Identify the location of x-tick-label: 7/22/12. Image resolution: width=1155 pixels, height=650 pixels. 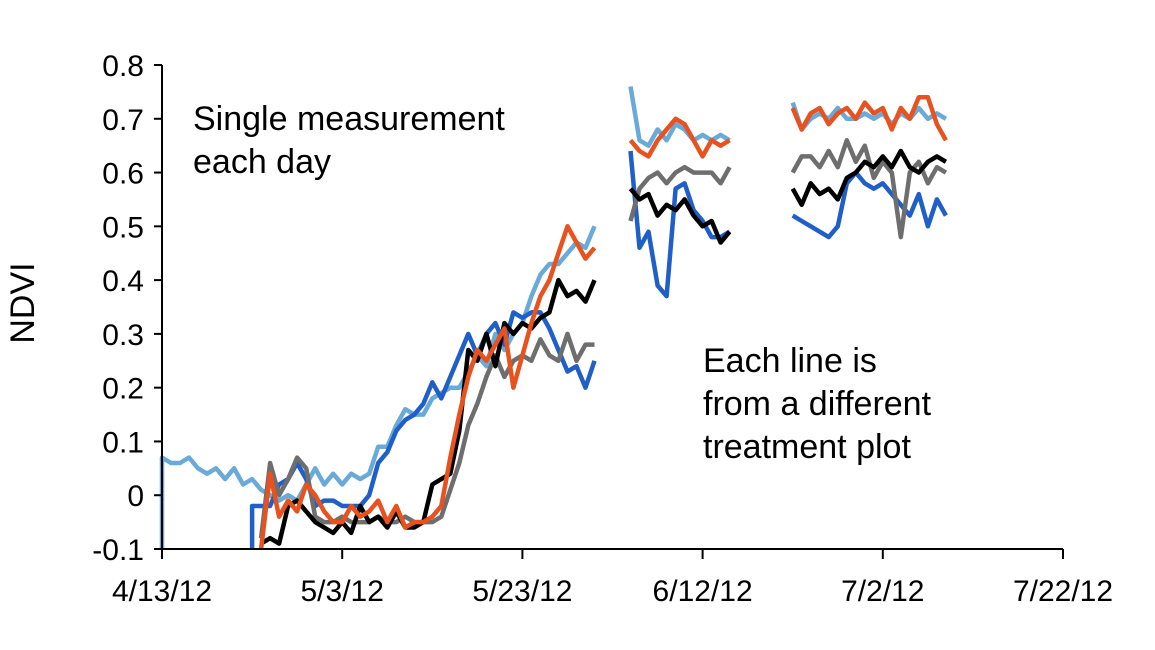
(1063, 591).